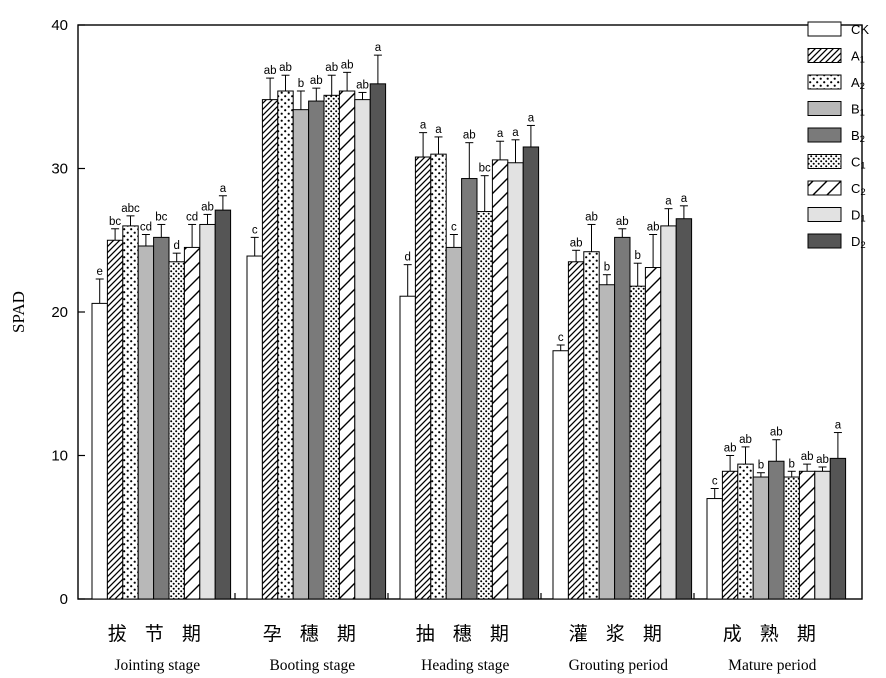 This screenshot has width=886, height=678. What do you see at coordinates (619, 665) in the screenshot?
I see `category-label-en: Grouting period` at bounding box center [619, 665].